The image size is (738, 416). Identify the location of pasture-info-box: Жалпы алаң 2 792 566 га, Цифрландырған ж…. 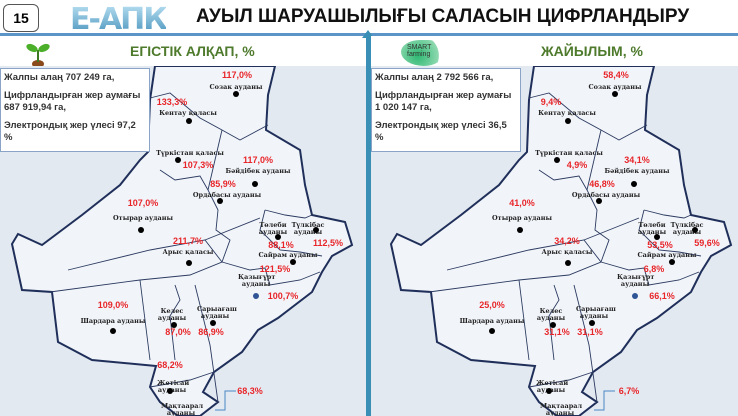
(446, 110).